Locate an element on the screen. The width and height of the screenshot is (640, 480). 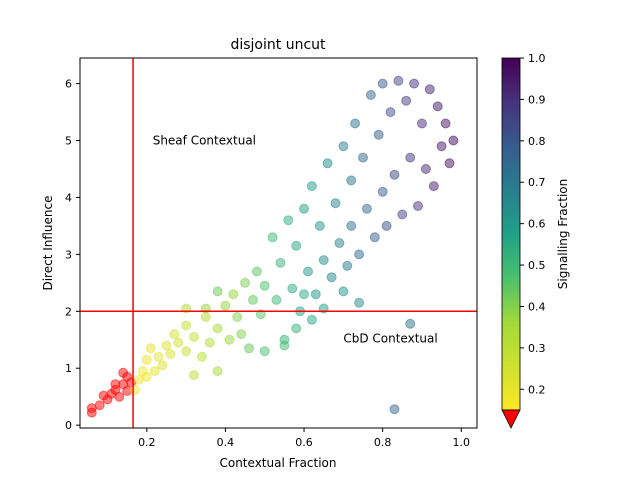
colorbar-label: Signalling Fraction is located at coordinates (563, 234).